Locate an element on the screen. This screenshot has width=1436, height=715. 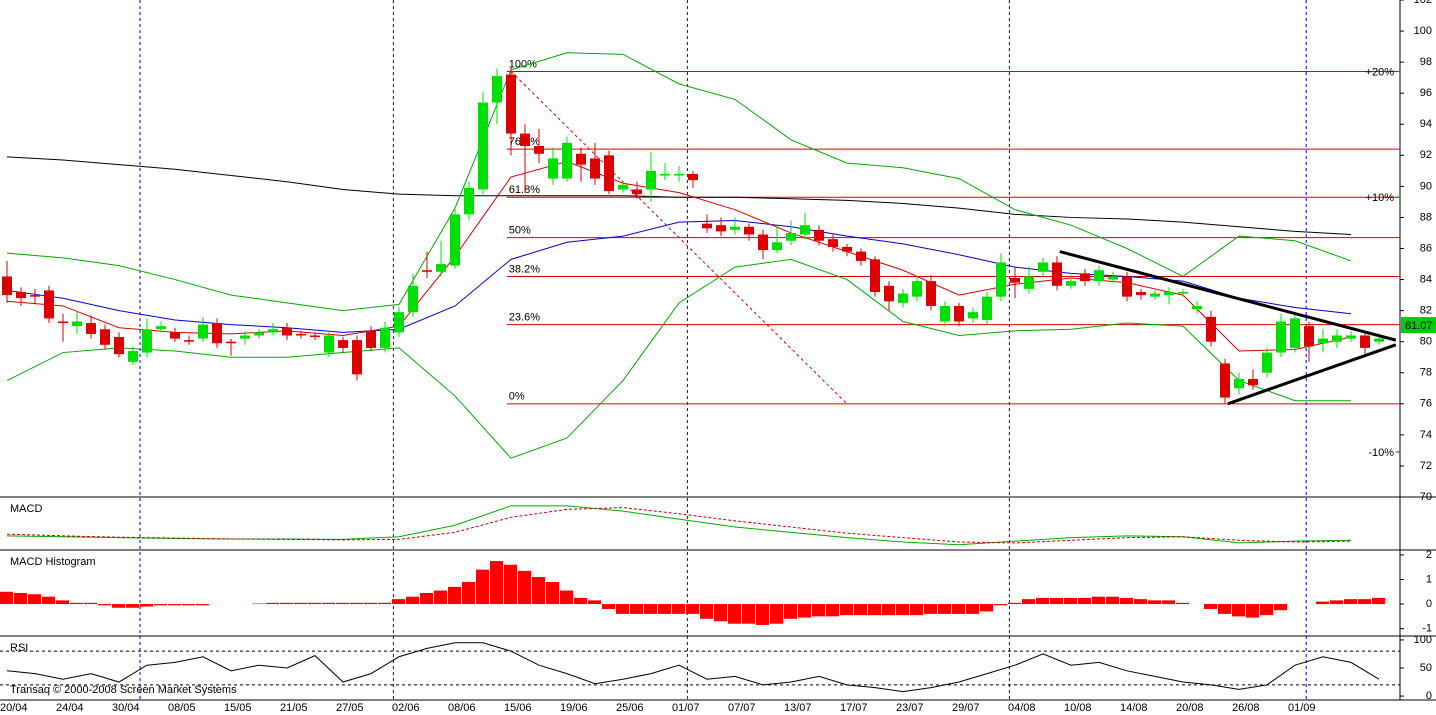
y-tick-label: 74 is located at coordinates (1426, 435).